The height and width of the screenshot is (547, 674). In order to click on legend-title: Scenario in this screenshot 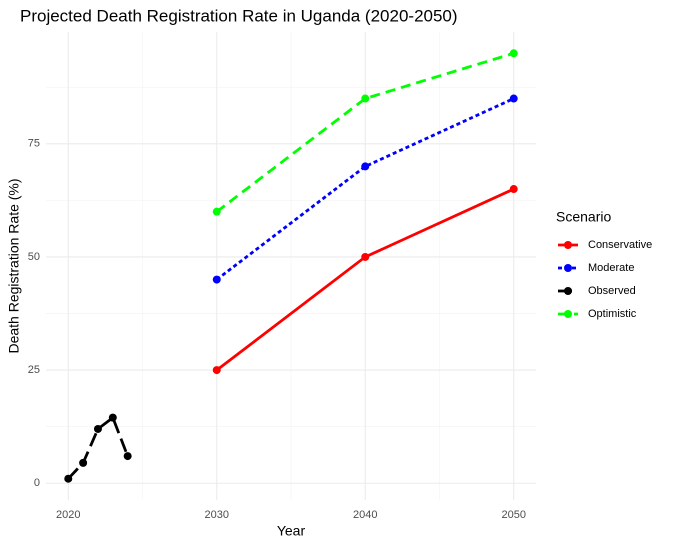, I will do `click(583, 217)`.